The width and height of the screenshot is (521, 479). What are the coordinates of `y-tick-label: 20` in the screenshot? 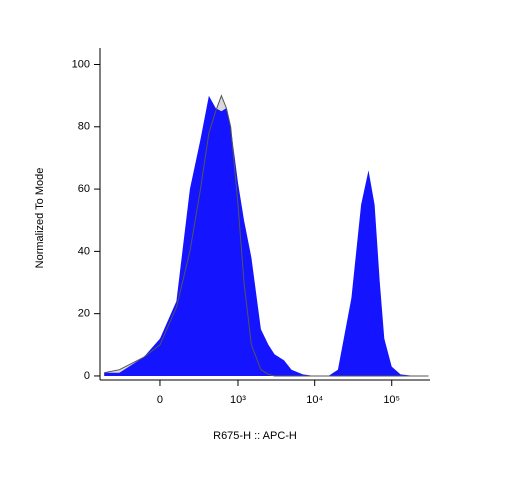 It's located at (84, 314).